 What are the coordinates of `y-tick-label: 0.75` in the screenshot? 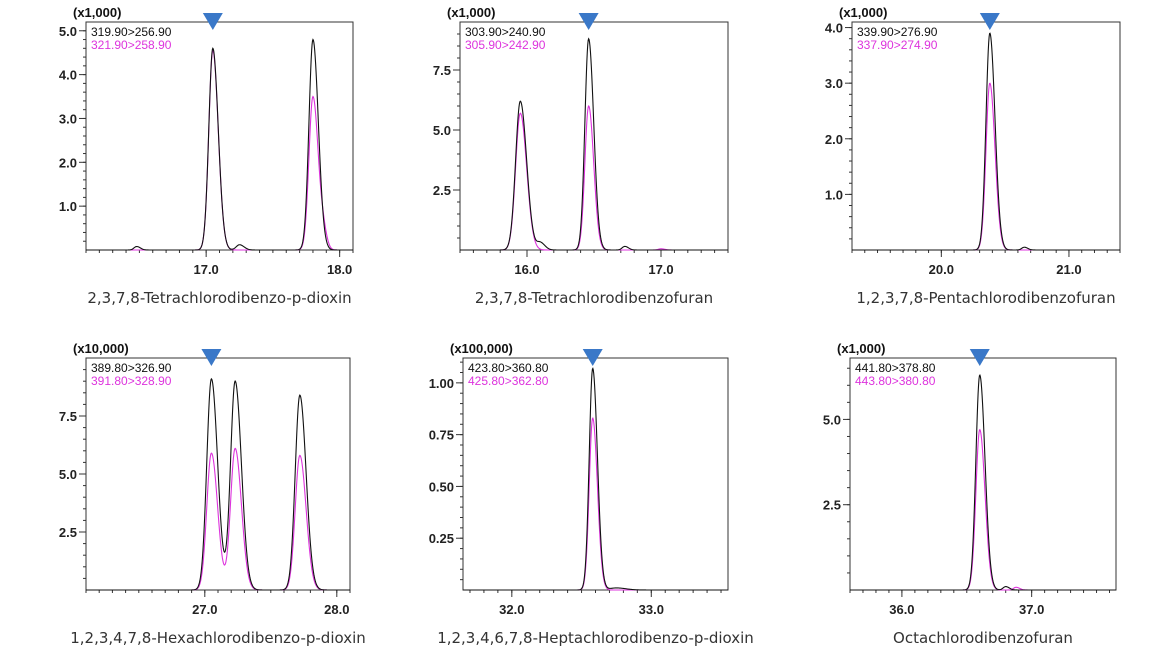 It's located at (441, 435).